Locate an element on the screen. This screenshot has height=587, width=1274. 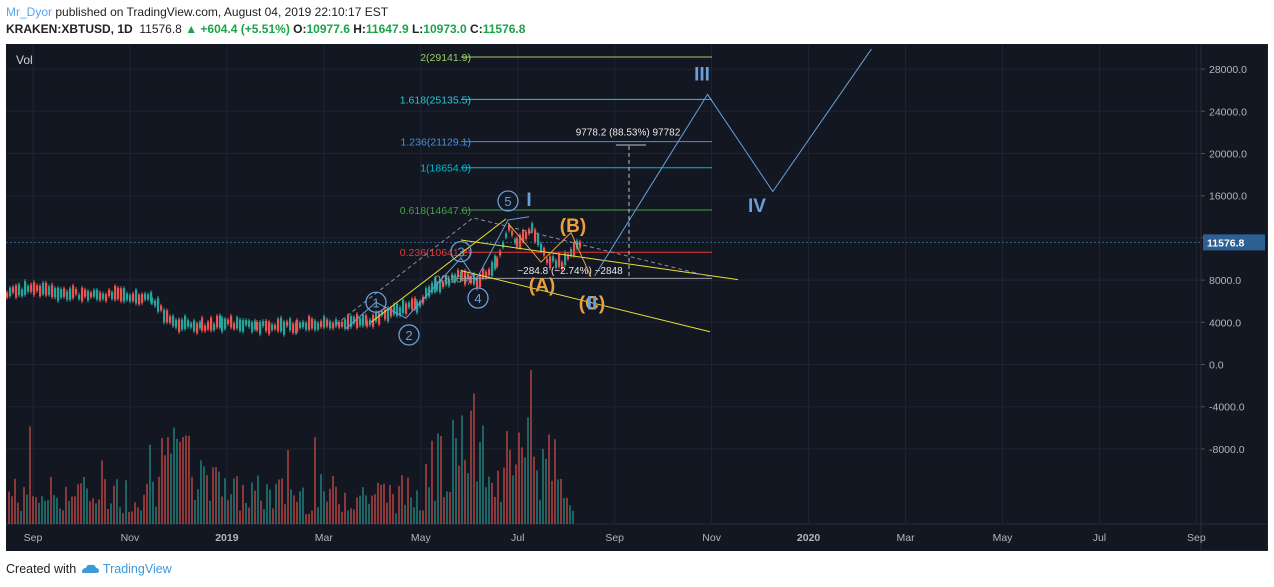
fib-level-label: 0(8164) is located at coordinates (453, 279).